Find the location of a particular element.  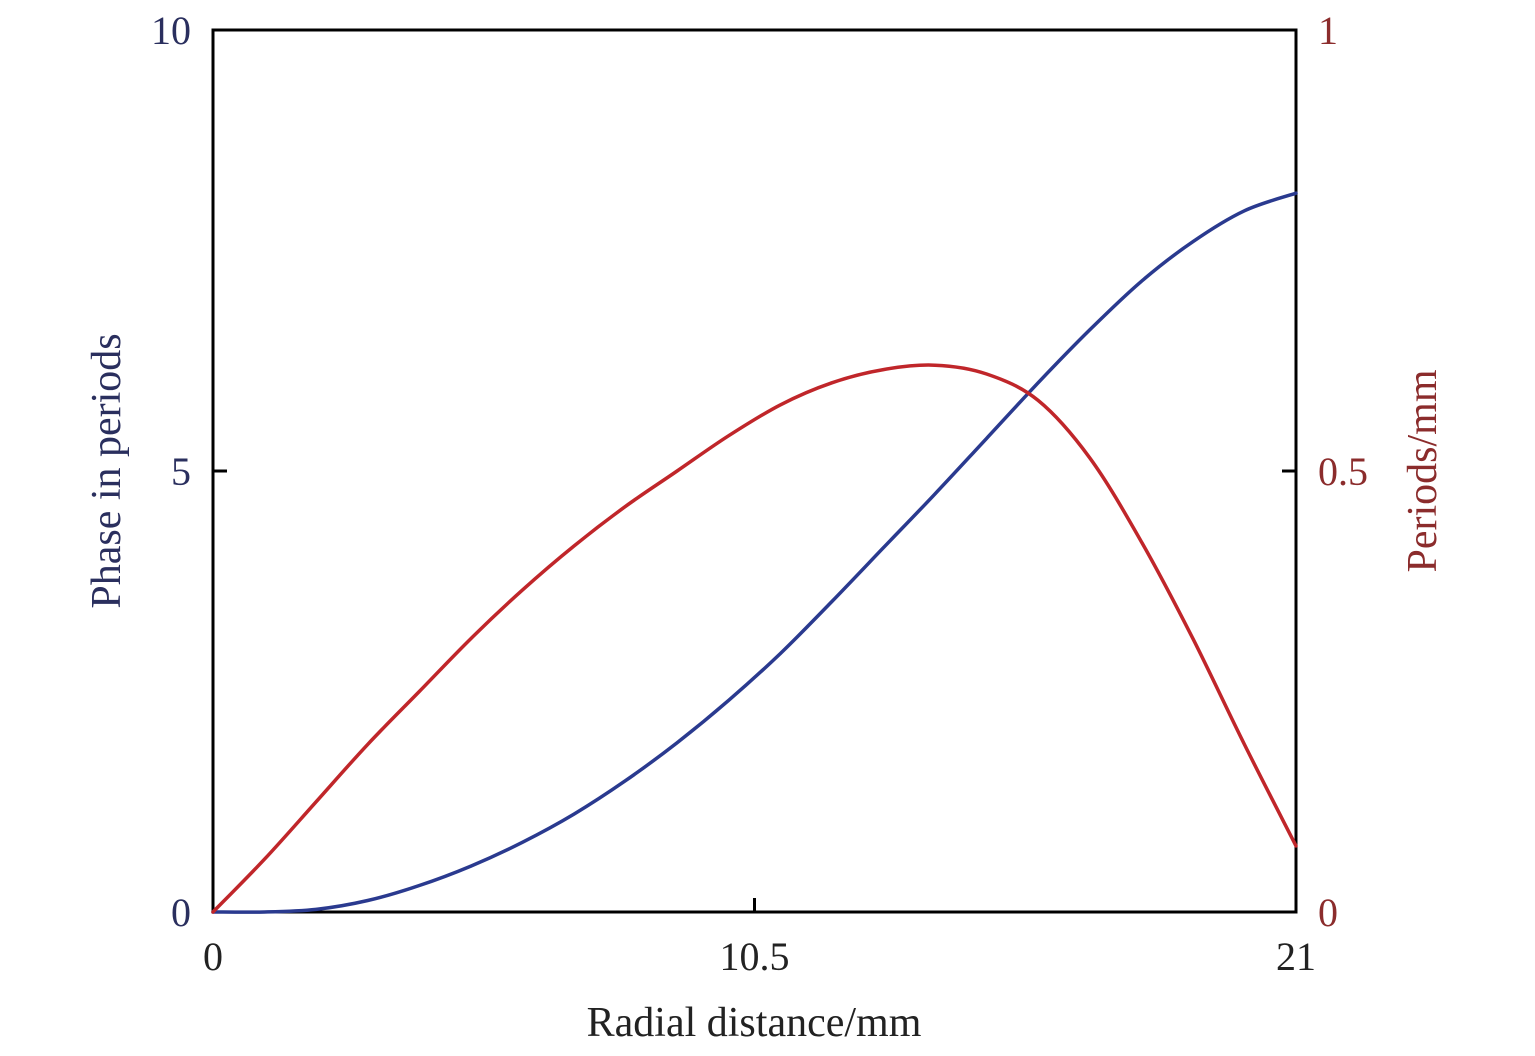

right-y-tick-label: 0 is located at coordinates (1328, 912).